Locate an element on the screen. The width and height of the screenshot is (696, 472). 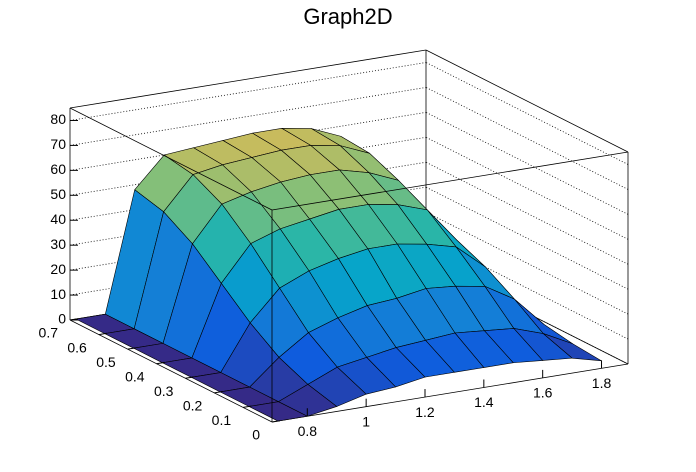
x-tick-label: 1 is located at coordinates (366, 421).